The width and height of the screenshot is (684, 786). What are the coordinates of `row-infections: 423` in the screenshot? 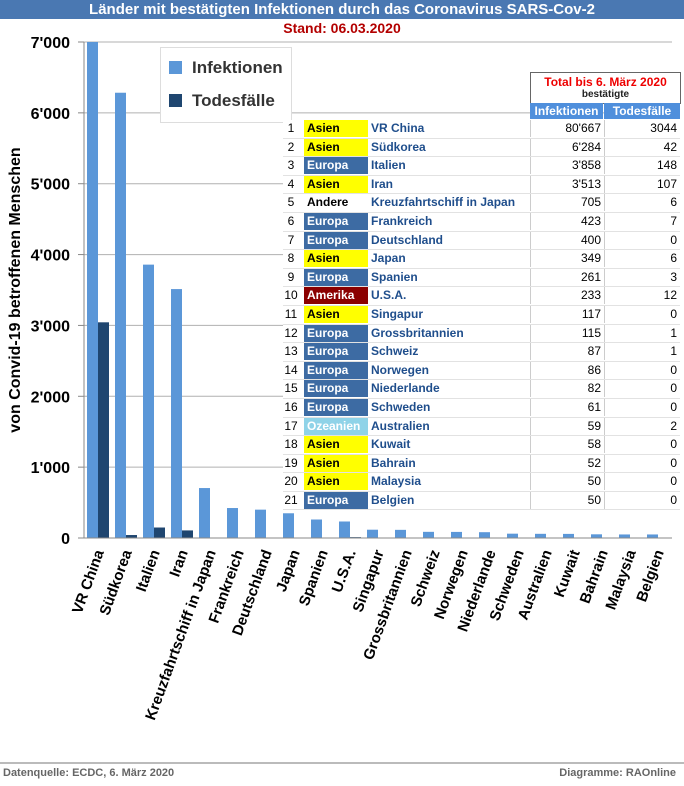 It's located at (567, 221).